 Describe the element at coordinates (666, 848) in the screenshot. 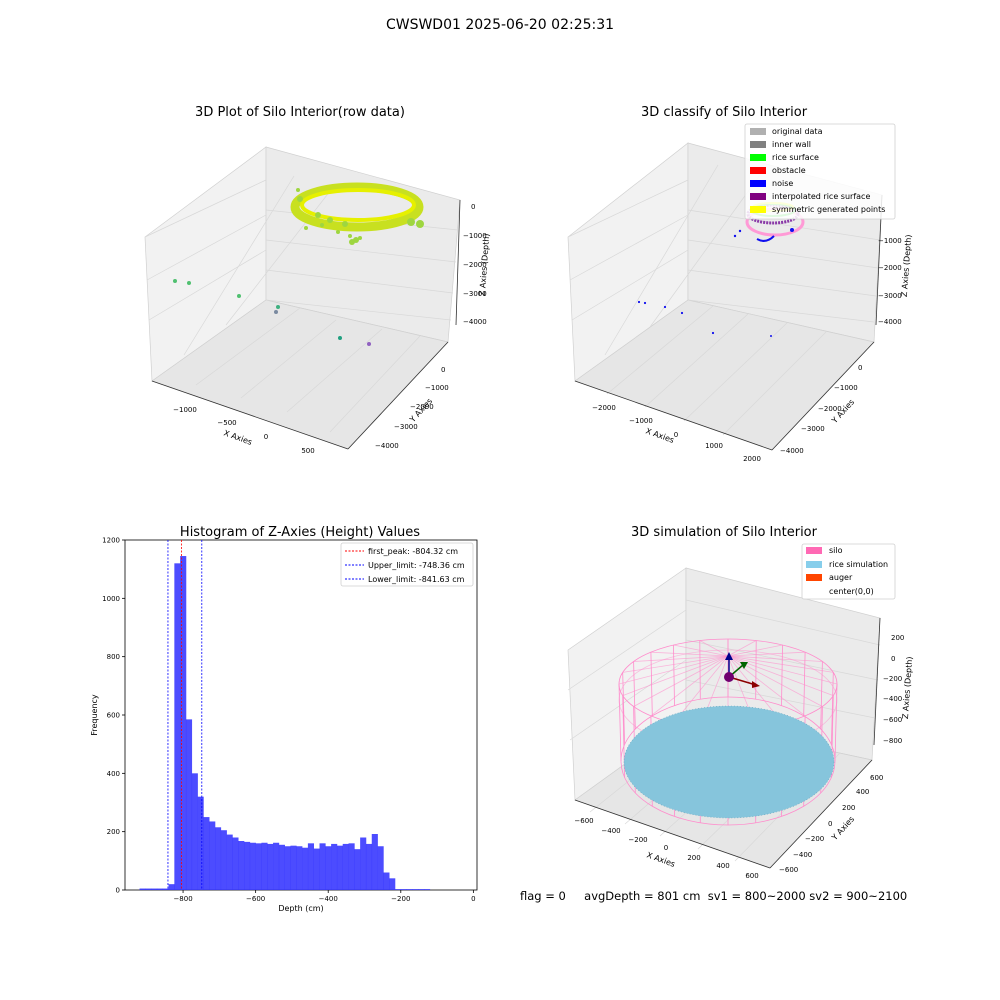

I see `panel4-xtick-3: 0` at that location.